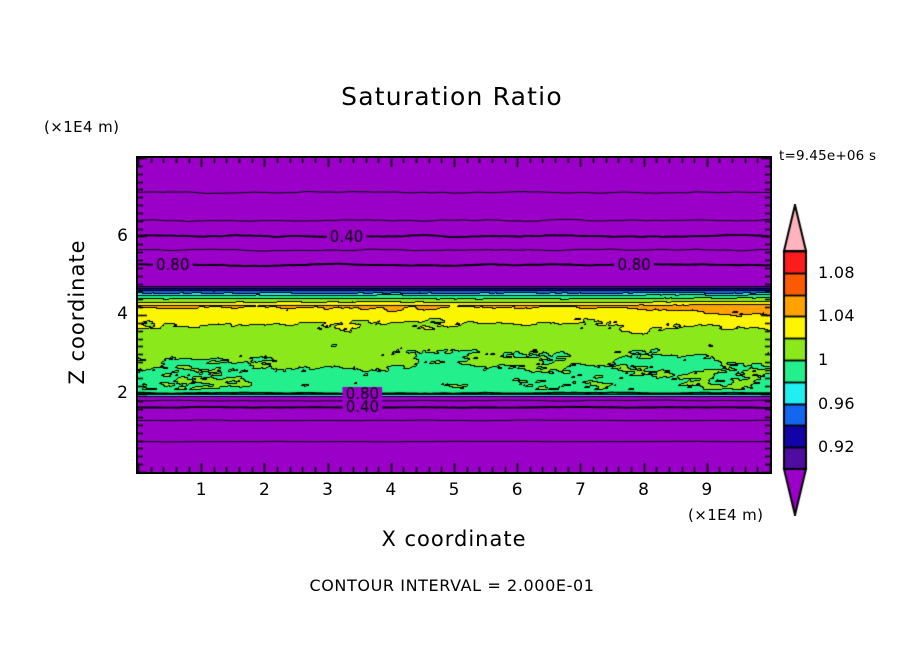 This screenshot has width=904, height=654. I want to click on x-tick-label: 1, so click(201, 490).